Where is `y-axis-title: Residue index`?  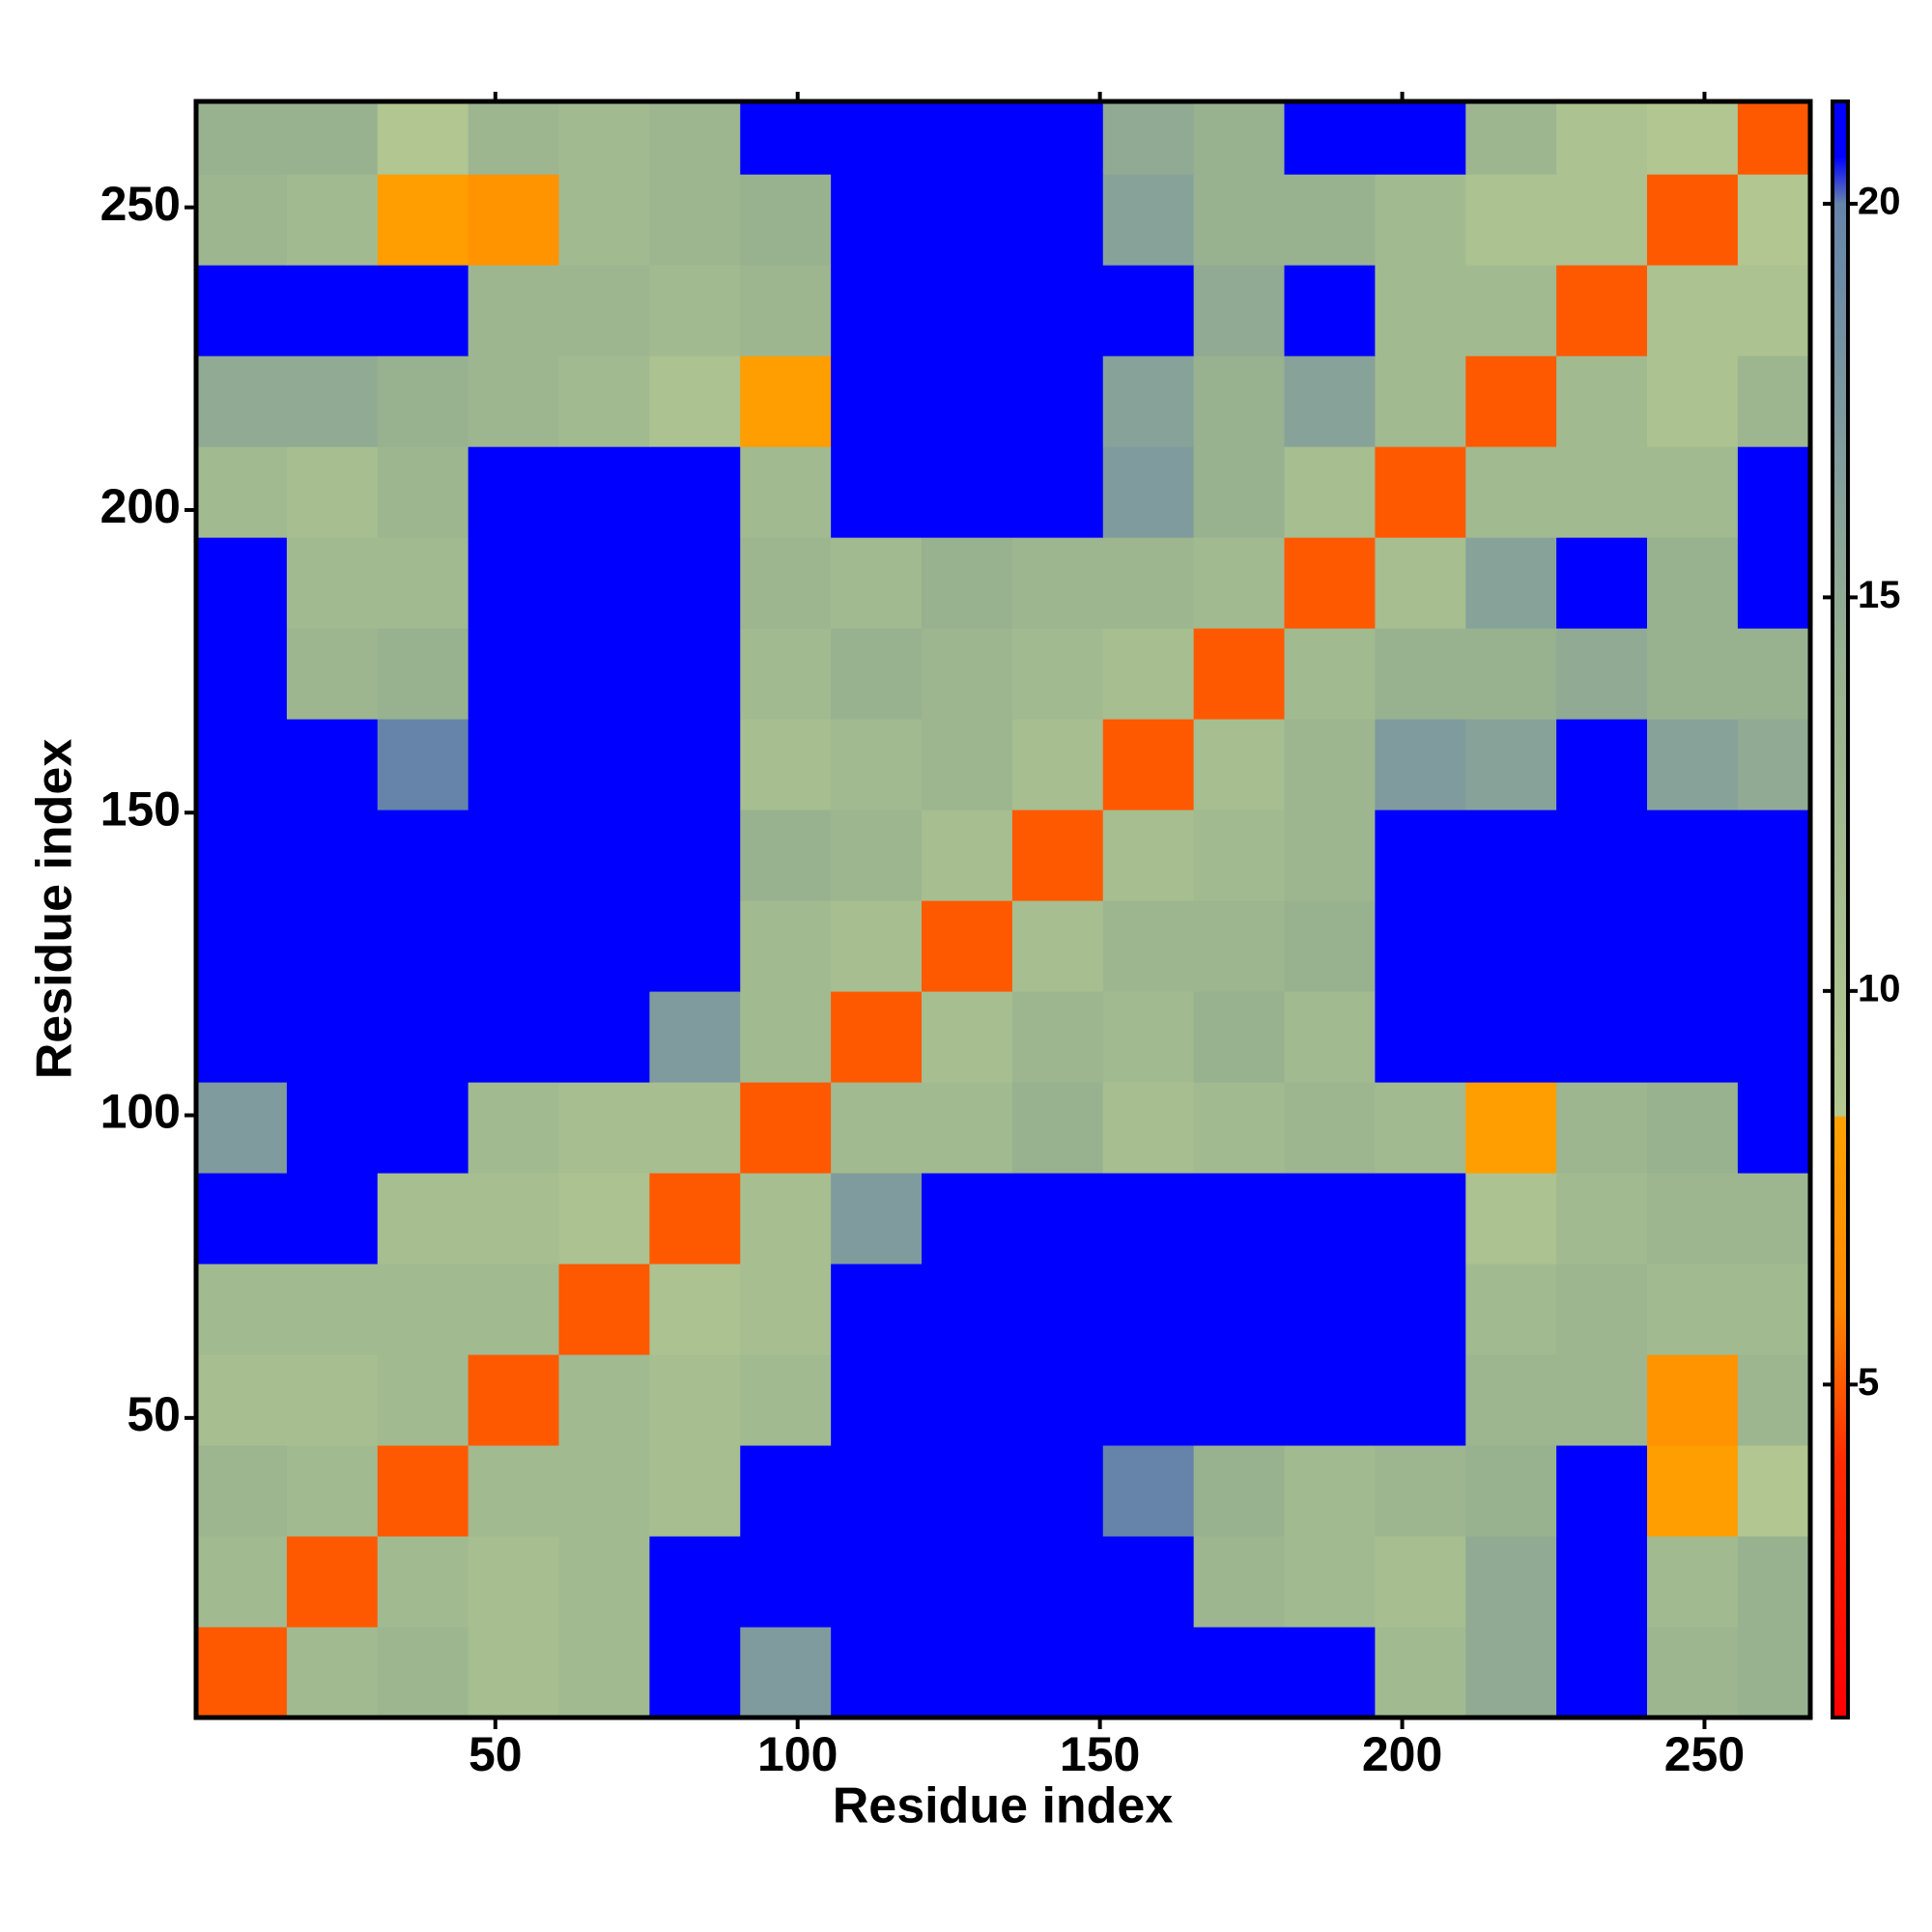
y-axis-title: Residue index is located at coordinates (55, 909).